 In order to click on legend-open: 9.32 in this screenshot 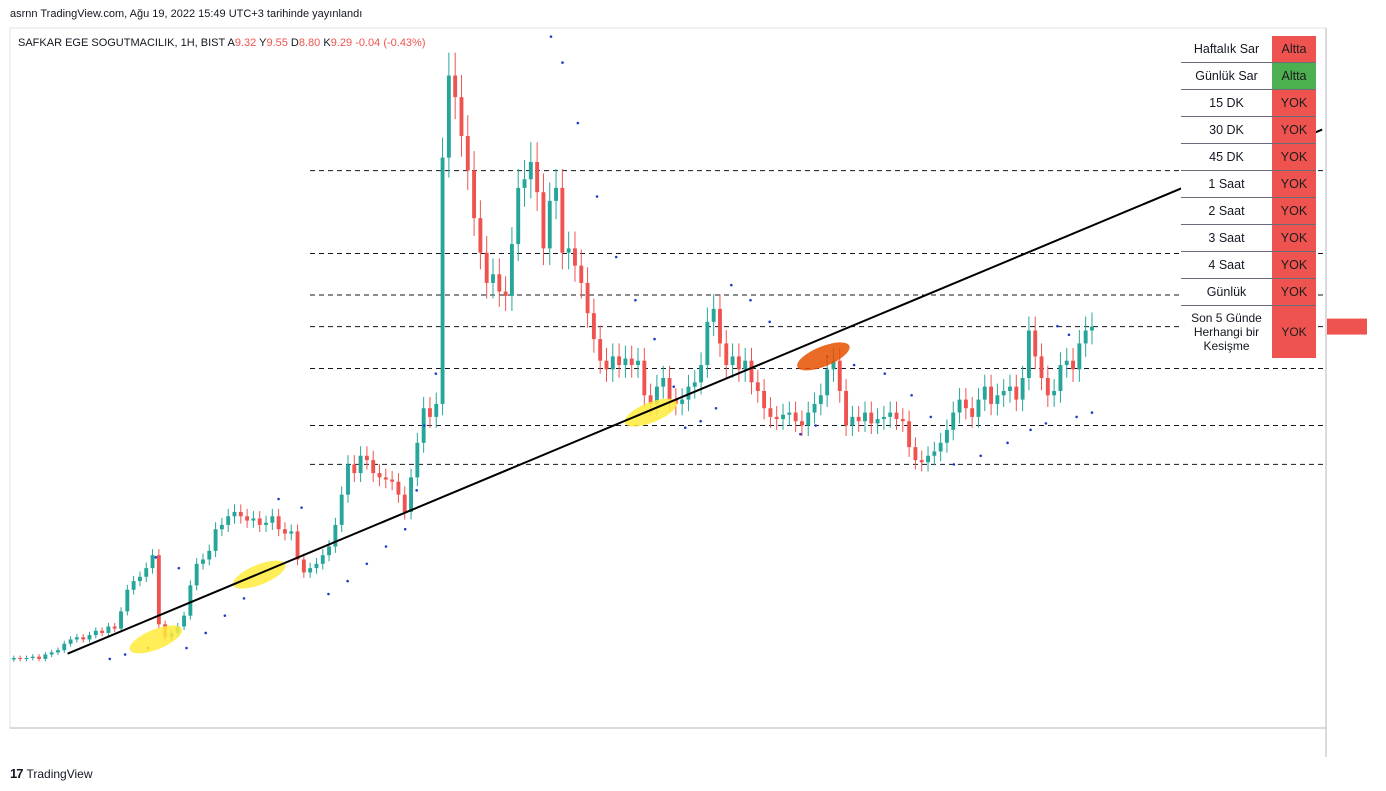, I will do `click(245, 43)`.